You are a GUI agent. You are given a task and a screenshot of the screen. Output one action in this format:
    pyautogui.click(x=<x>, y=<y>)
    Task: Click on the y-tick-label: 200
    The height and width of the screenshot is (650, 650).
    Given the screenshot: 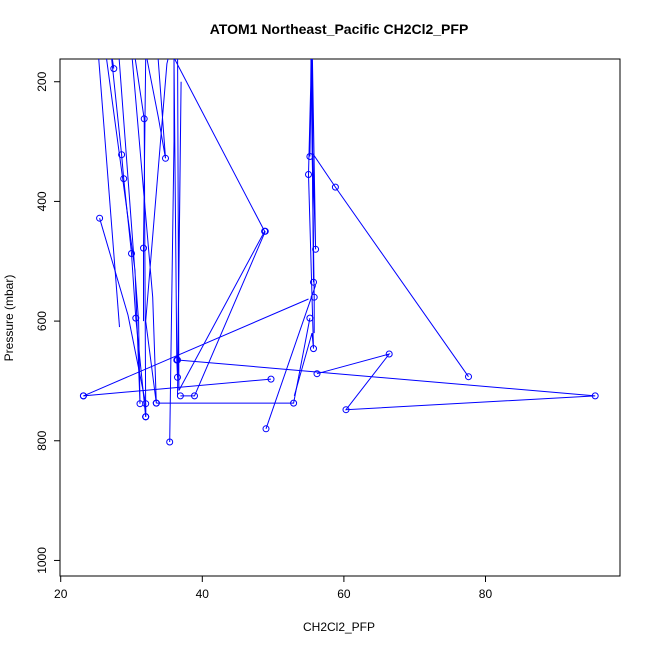 What is the action you would take?
    pyautogui.click(x=42, y=81)
    